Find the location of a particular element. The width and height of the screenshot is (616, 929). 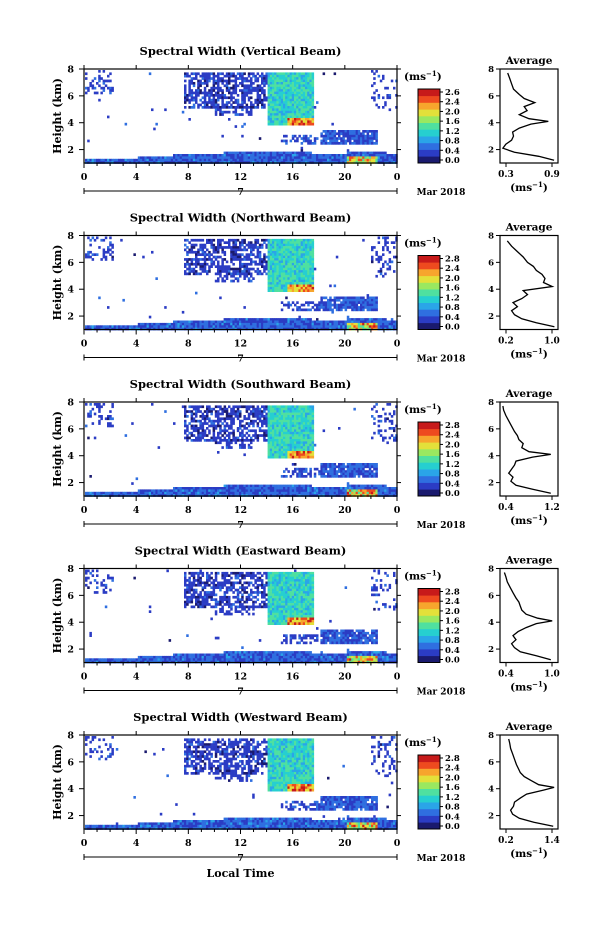

x-tick-label: 20 is located at coordinates (345, 344).